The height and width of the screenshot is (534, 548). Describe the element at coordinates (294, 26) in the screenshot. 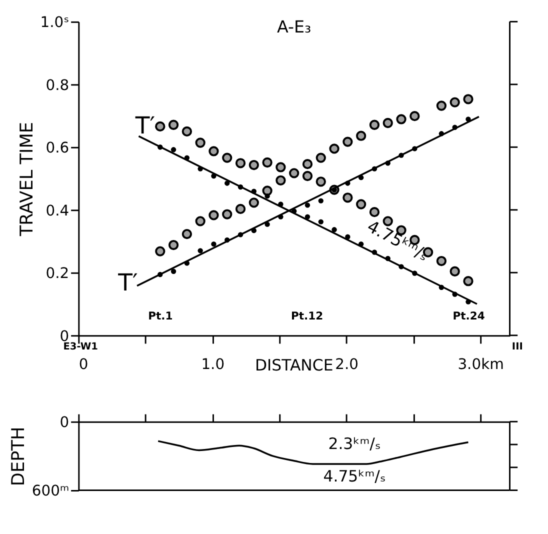

I see `chart-title: A-E₃` at that location.